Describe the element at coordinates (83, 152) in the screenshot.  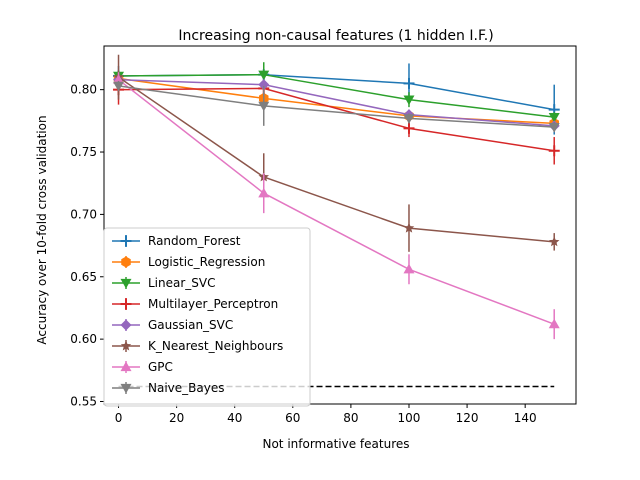
I see `y-tick-label: 0.75` at that location.